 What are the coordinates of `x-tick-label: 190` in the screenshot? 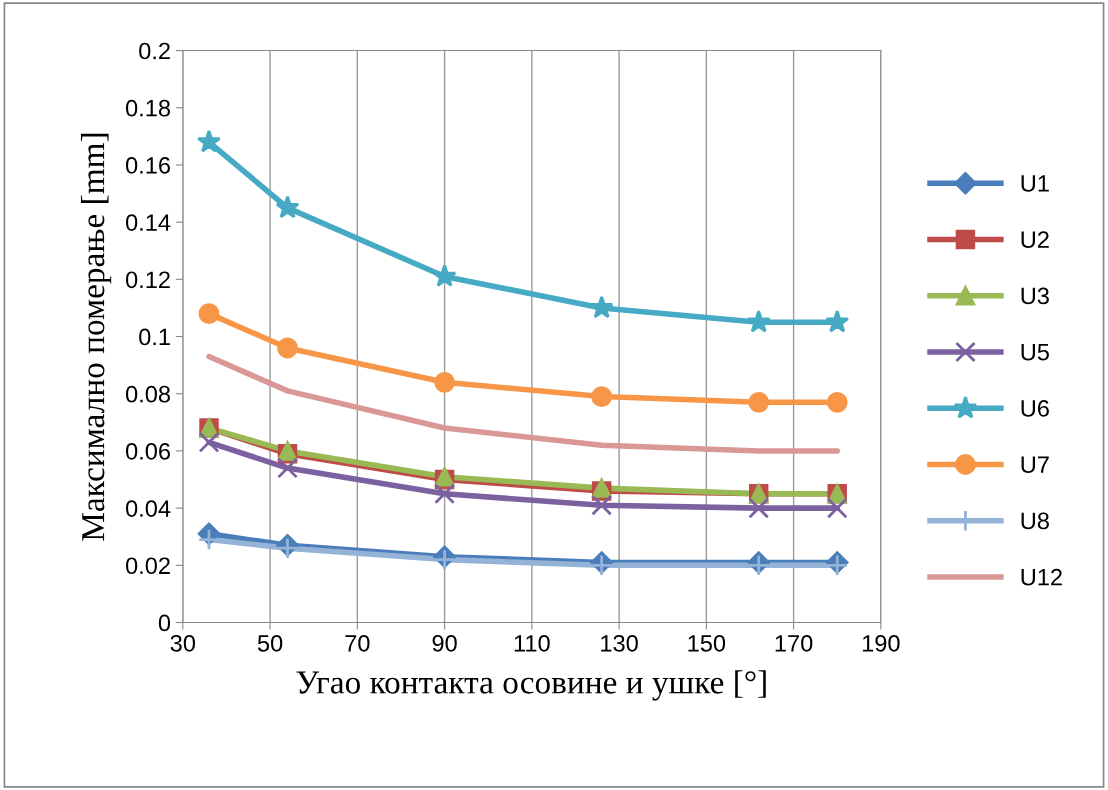 It's located at (881, 643).